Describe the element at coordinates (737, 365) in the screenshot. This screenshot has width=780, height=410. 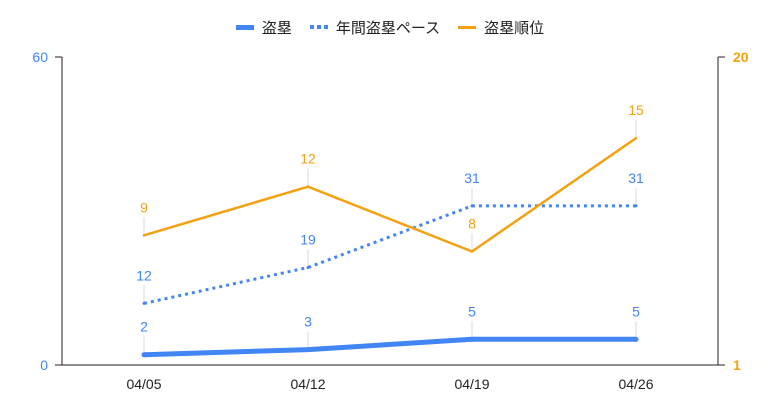
I see `y-right-tick-label: 1` at that location.